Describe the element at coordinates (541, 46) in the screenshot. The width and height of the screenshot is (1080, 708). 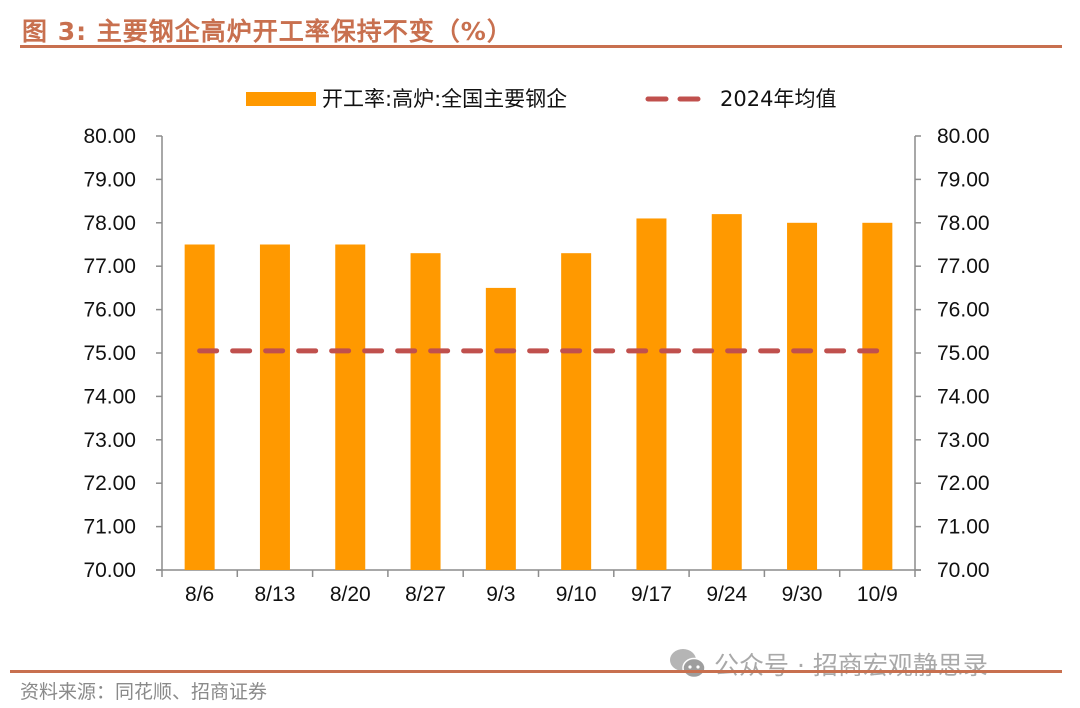
I see `title-divider` at that location.